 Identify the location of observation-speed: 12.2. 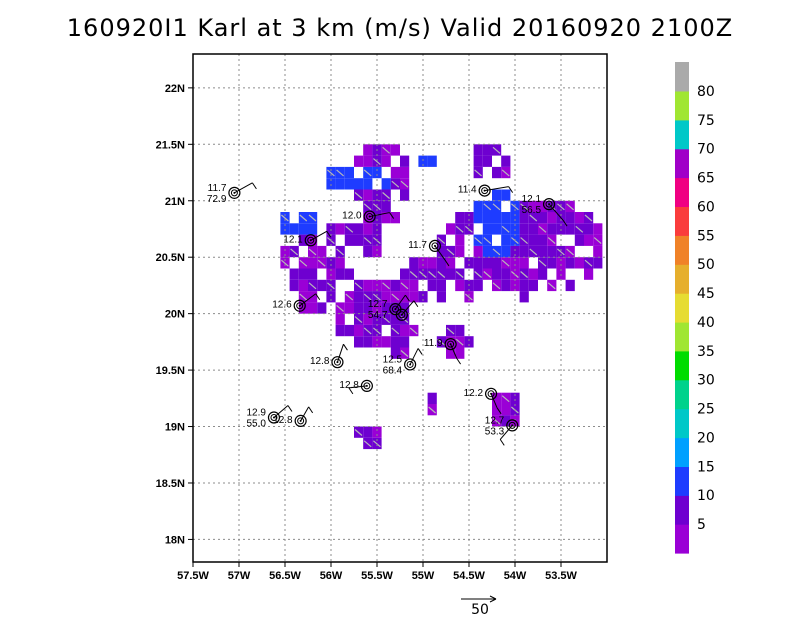
(474, 393).